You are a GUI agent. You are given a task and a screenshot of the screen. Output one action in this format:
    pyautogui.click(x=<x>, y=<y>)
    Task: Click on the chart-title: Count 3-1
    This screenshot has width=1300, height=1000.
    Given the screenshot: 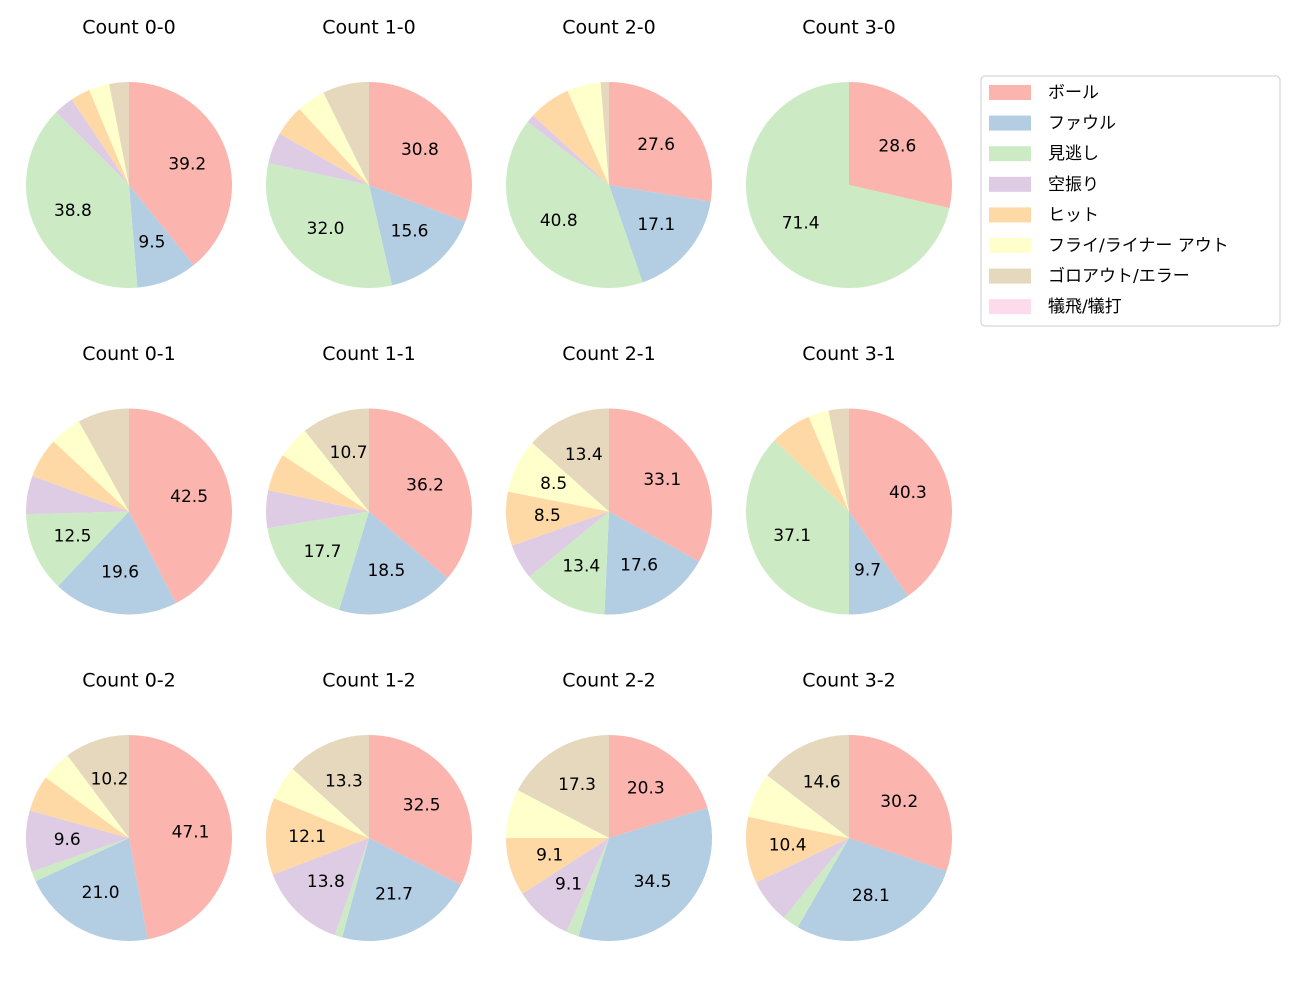 What is the action you would take?
    pyautogui.click(x=849, y=354)
    